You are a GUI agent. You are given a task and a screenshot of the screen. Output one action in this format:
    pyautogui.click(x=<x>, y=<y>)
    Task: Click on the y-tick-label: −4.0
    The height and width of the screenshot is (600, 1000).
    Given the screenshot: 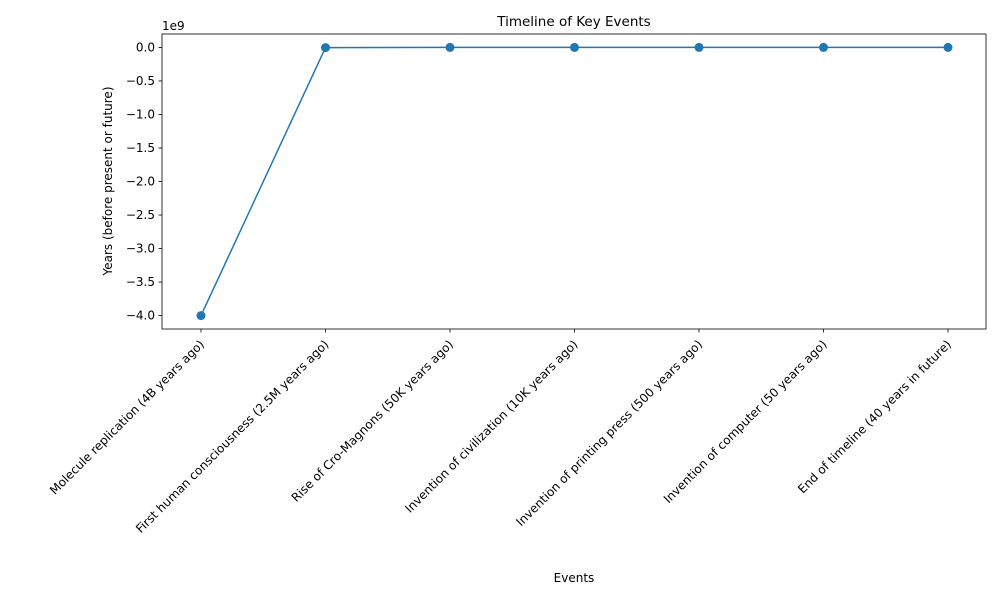 What is the action you would take?
    pyautogui.click(x=140, y=316)
    